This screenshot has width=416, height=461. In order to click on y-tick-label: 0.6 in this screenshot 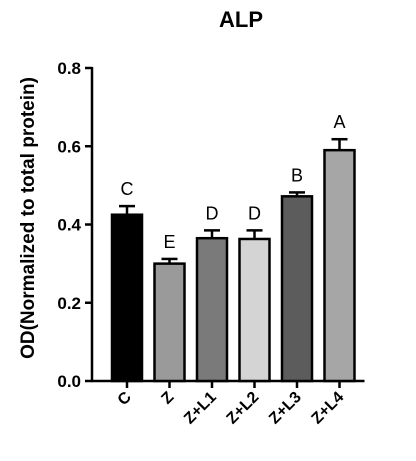, I will do `click(69, 146)`.